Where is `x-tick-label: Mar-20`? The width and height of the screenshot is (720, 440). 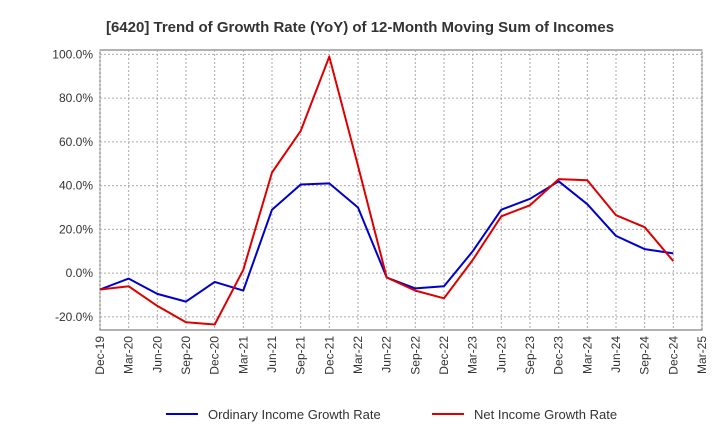
x-tick-label: Mar-20 is located at coordinates (129, 355).